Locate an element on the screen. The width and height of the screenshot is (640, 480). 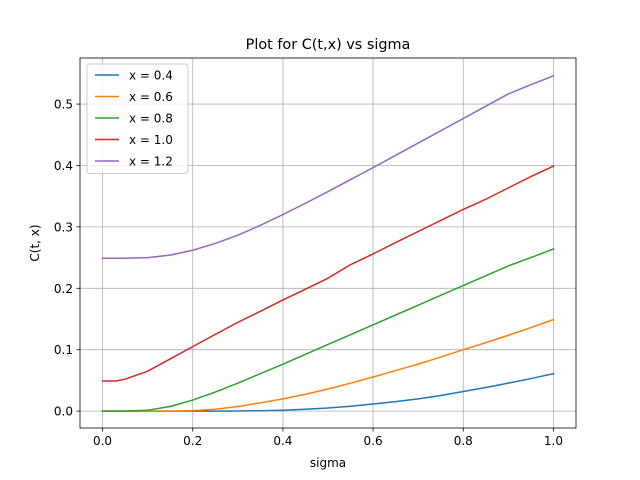
y-tick-label: 0.0 is located at coordinates (63, 412).